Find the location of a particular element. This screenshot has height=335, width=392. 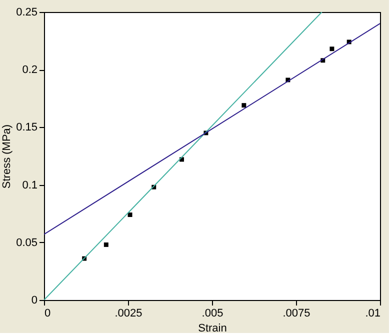

y-axis-title: Stress (MPa) is located at coordinates (7, 156).